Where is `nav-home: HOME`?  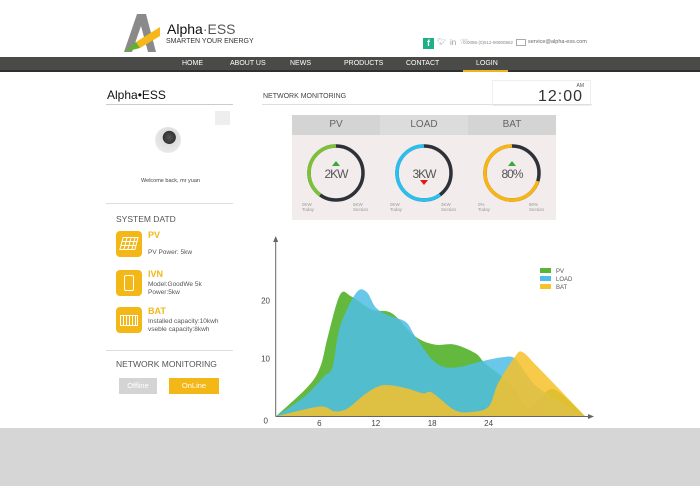 nav-home: HOME is located at coordinates (192, 63).